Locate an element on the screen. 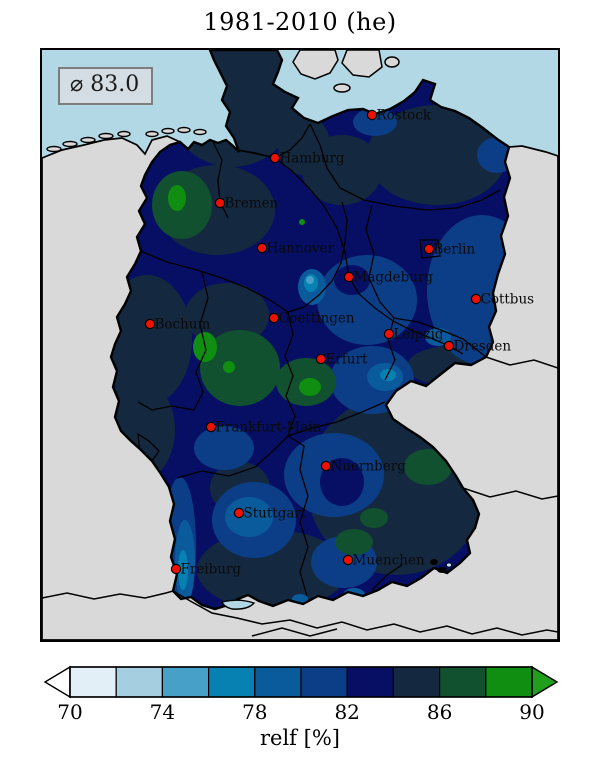  colorbar-over-arrow-icon is located at coordinates (545, 682).